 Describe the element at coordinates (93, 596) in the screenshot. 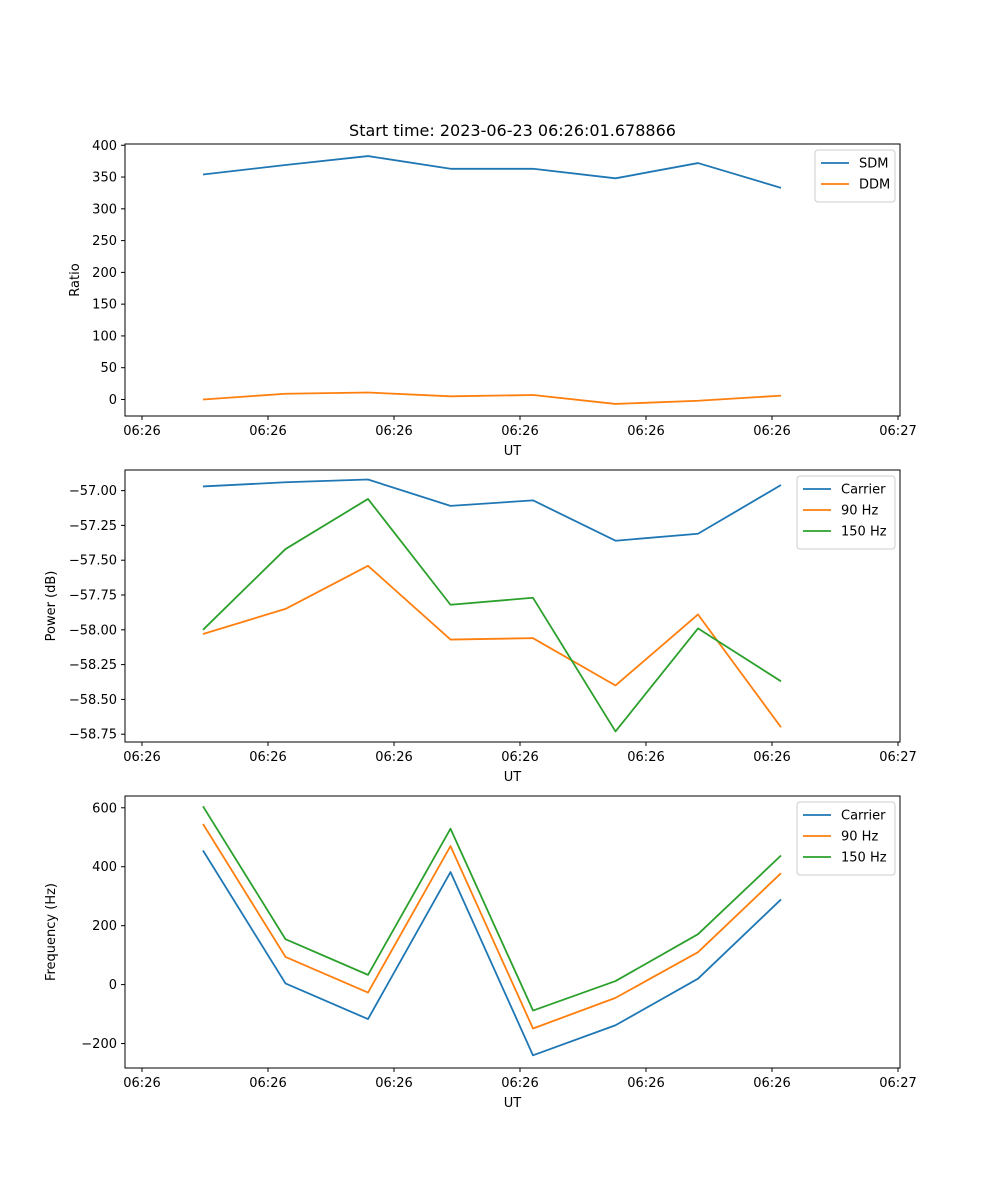

I see `y-tick-label: −57.75` at that location.